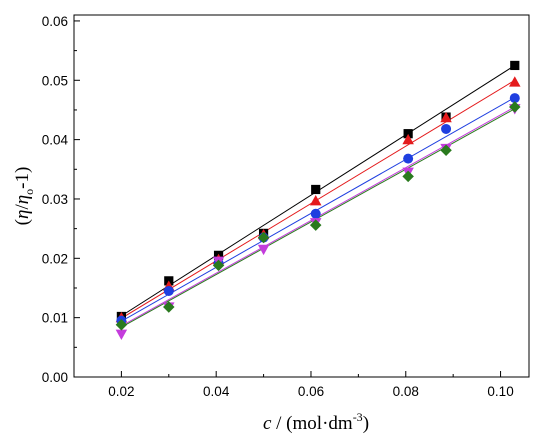 The width and height of the screenshot is (550, 443). Describe the element at coordinates (55, 21) in the screenshot. I see `y-tick-label: 0.06` at that location.